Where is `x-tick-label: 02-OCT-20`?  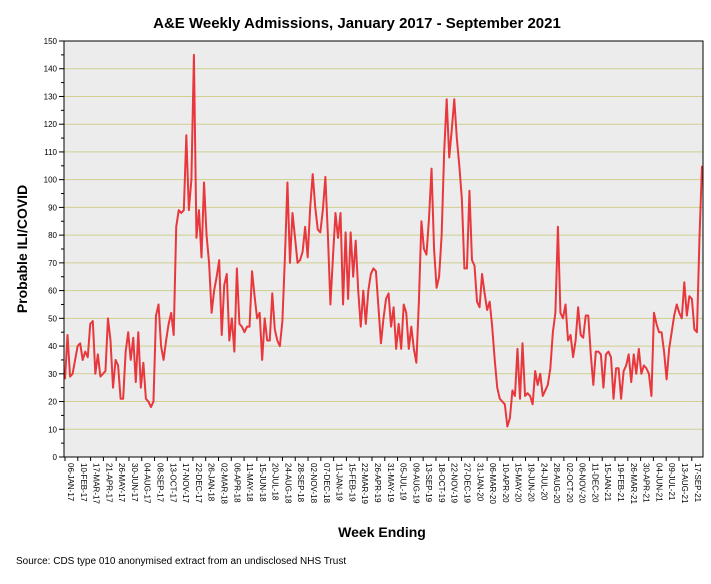
x-tick-label: 02-OCT-20 is located at coordinates (569, 483).